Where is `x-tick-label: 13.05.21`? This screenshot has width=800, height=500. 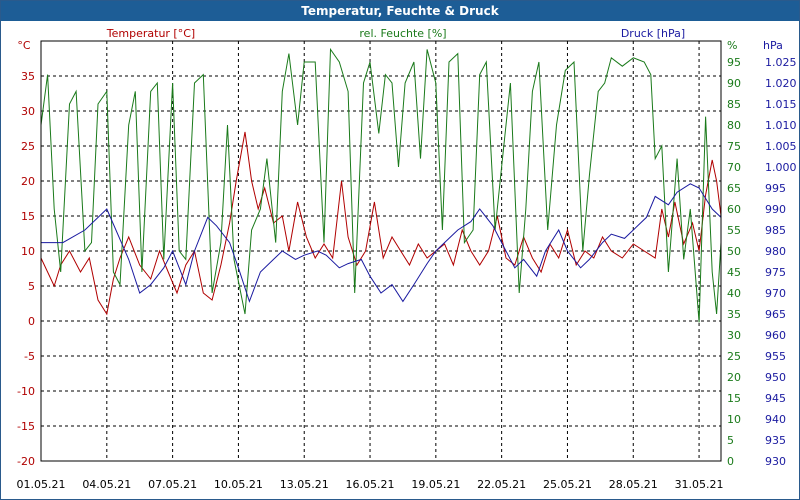
x-tick-label: 13.05.21 is located at coordinates (304, 484).